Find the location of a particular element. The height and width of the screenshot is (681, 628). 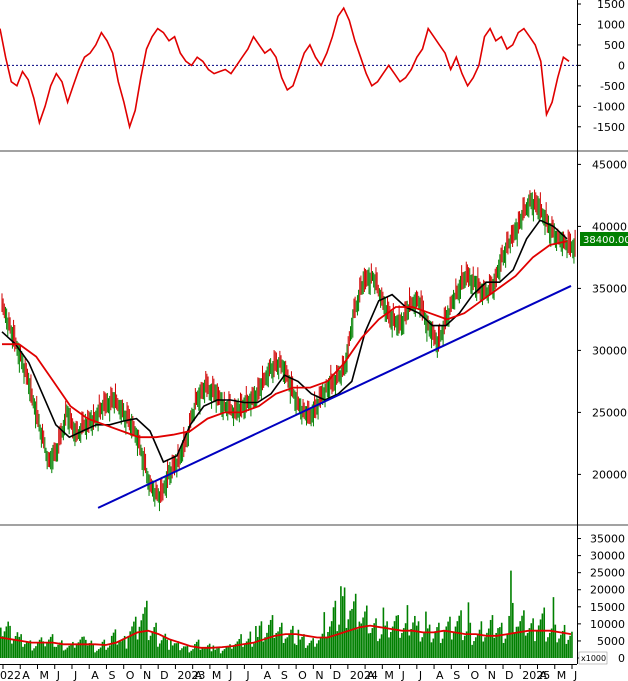

y-tick-label: 25000 is located at coordinates (609, 412).